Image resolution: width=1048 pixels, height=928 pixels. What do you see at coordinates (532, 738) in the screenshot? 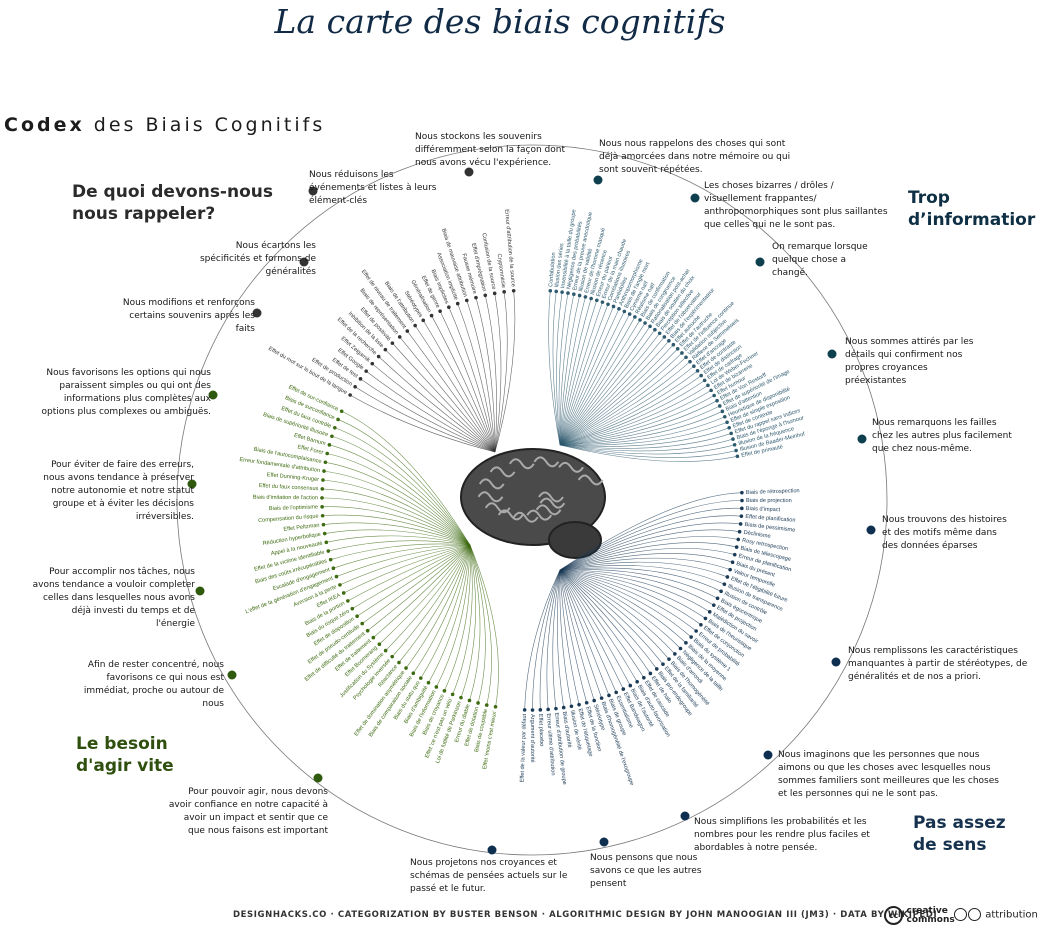
I see `bias-label: Argument d'autorité` at bounding box center [532, 738].